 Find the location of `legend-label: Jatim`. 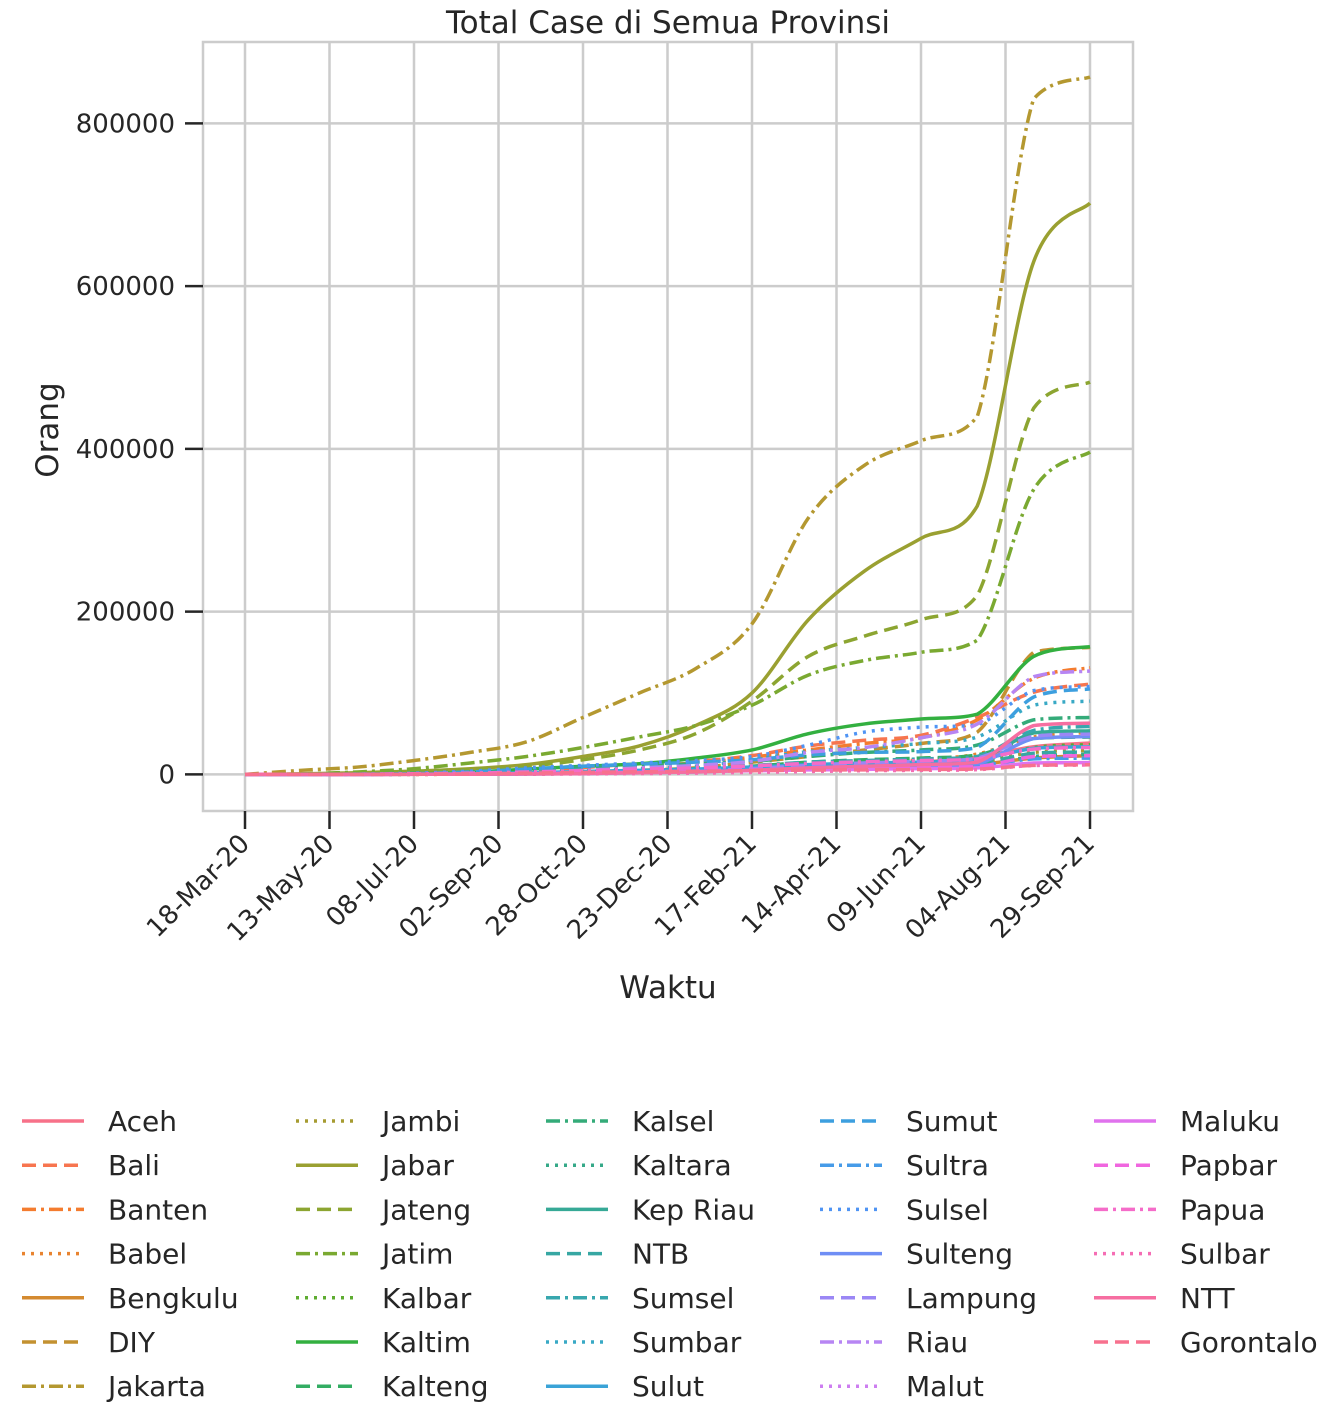

legend-label: Jatim is located at coordinates (416, 1254).